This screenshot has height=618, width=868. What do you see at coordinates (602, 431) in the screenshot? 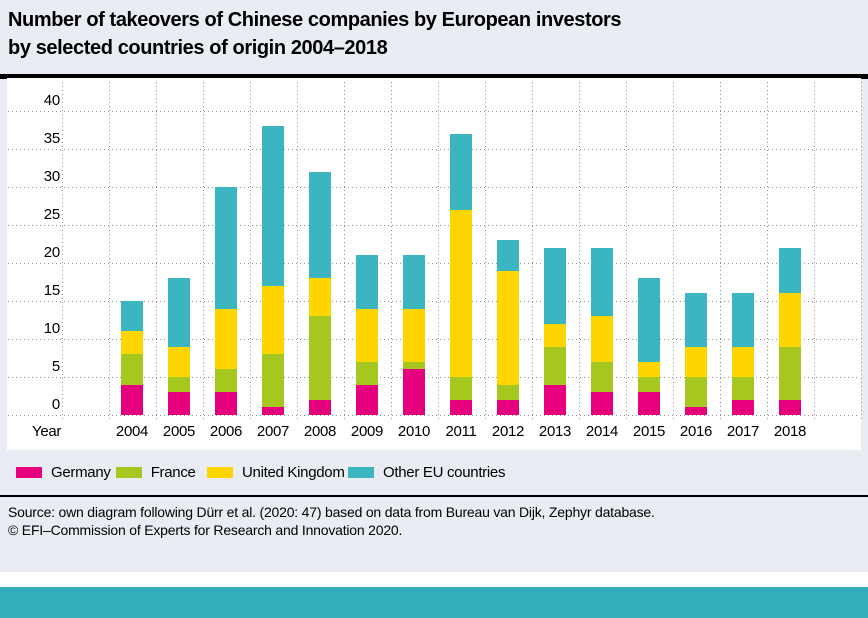
I see `x-tick-label-2014: 2014` at bounding box center [602, 431].